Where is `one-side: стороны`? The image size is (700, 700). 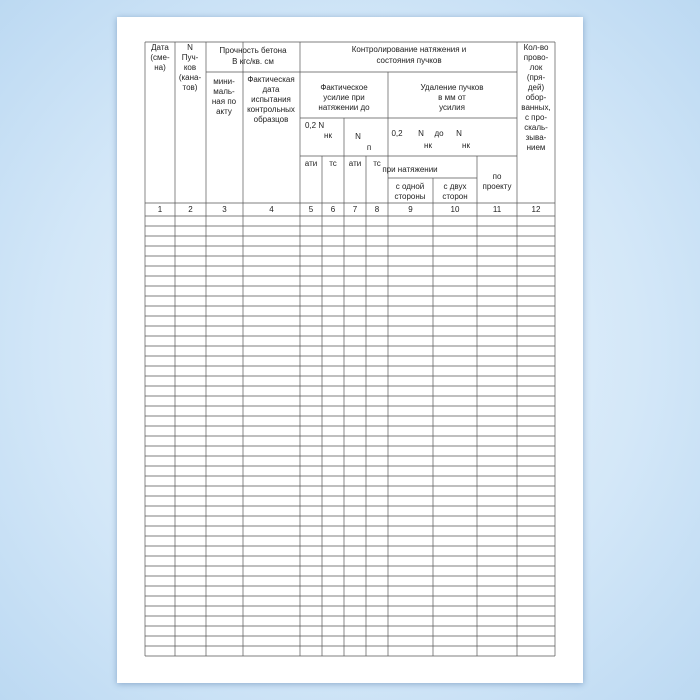 one-side: стороны is located at coordinates (409, 196).